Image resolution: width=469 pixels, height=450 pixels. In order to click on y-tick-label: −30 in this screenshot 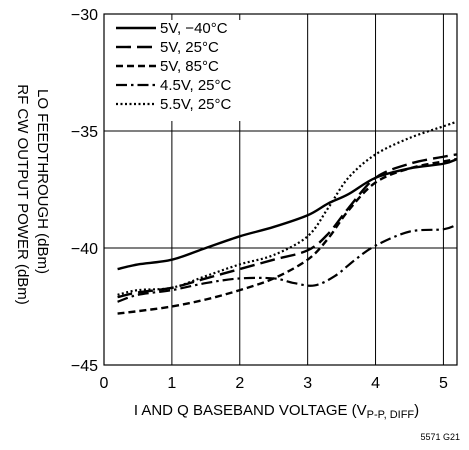, I will do `click(84, 15)`.